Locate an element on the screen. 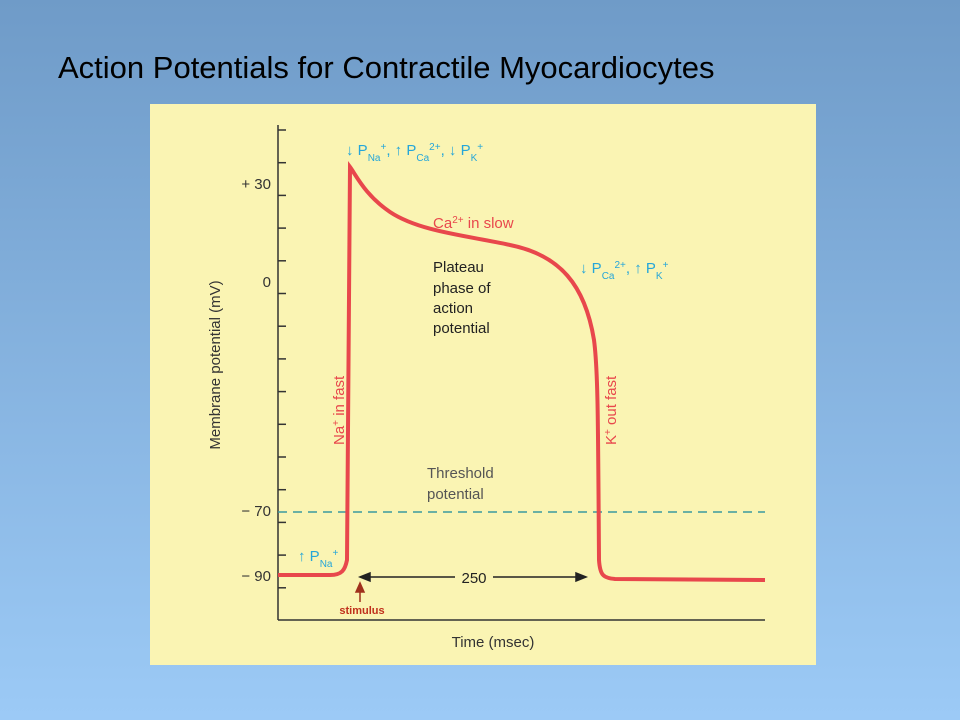  y-tick-labels: + 30 0 − 70 − 90 is located at coordinates (256, 380).